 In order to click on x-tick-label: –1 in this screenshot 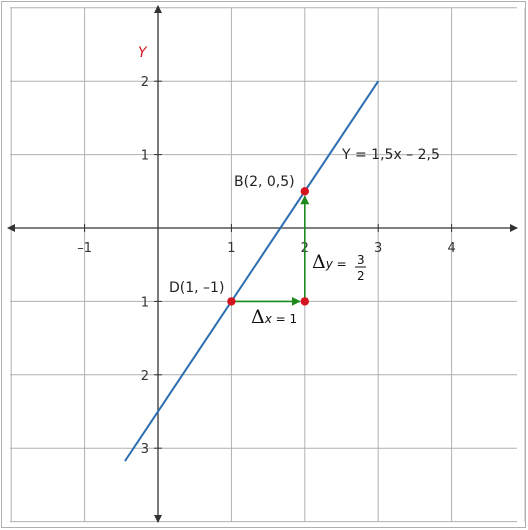, I will do `click(84, 248)`.